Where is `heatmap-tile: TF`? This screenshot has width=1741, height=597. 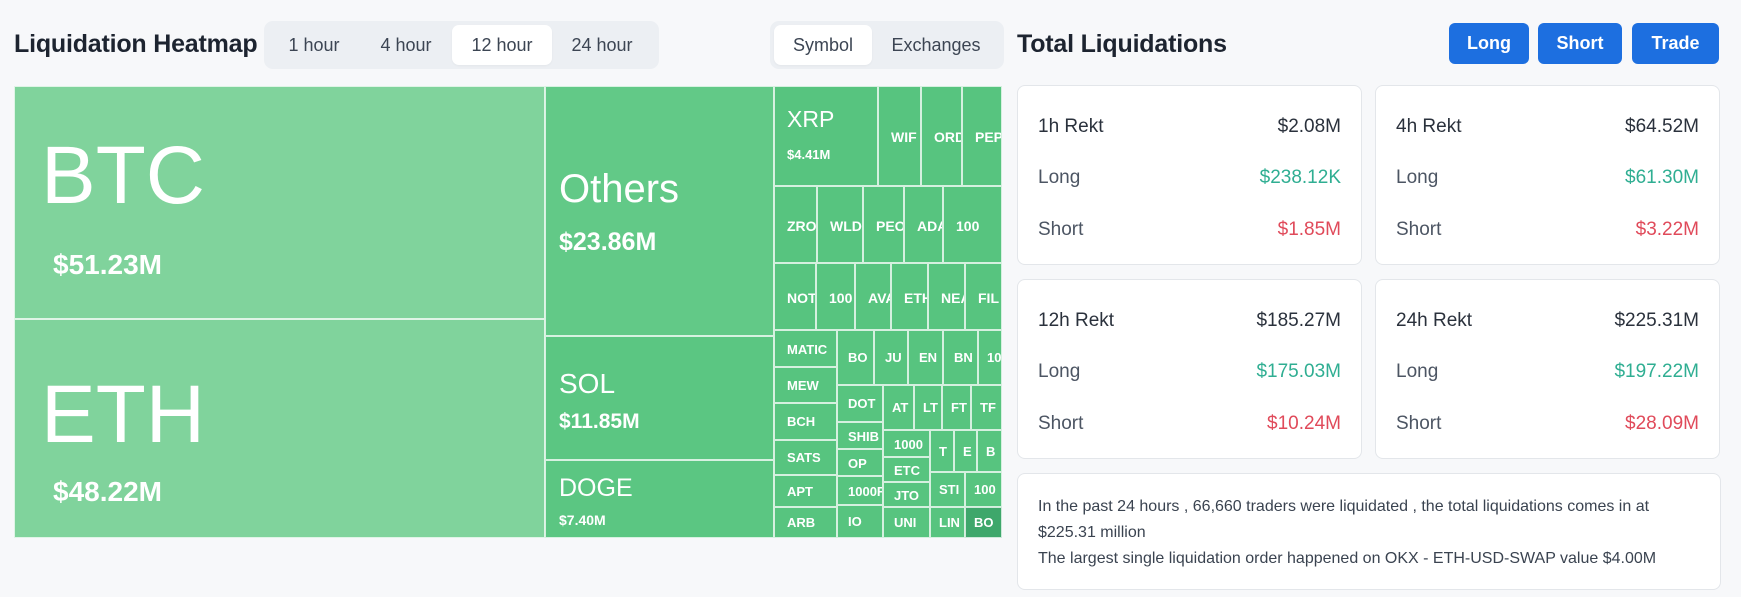 heatmap-tile: TF is located at coordinates (986, 407).